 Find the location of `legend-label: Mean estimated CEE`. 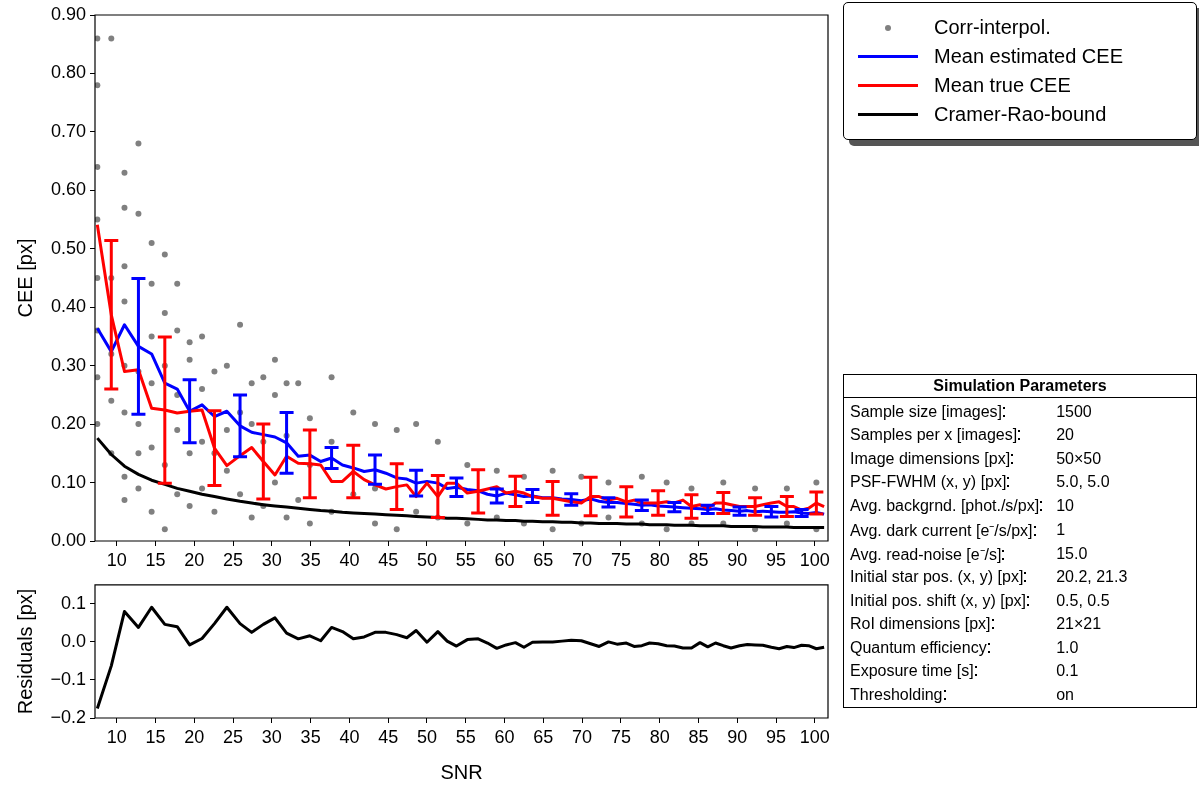

legend-label: Mean estimated CEE is located at coordinates (1028, 56).